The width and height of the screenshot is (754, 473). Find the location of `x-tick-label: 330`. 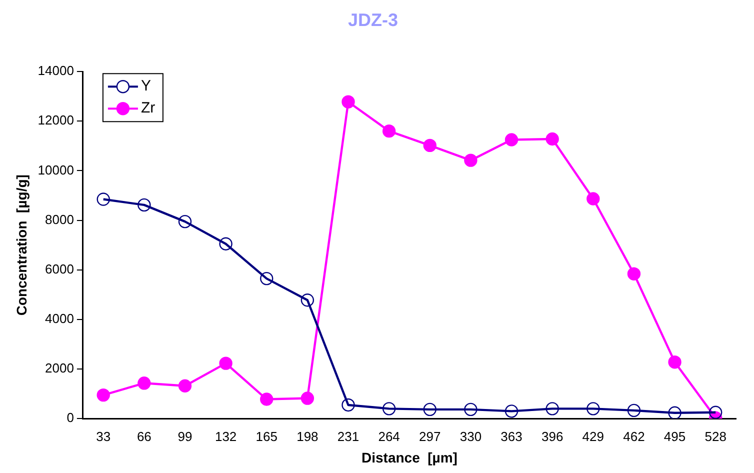

x-tick-label: 330 is located at coordinates (471, 436).